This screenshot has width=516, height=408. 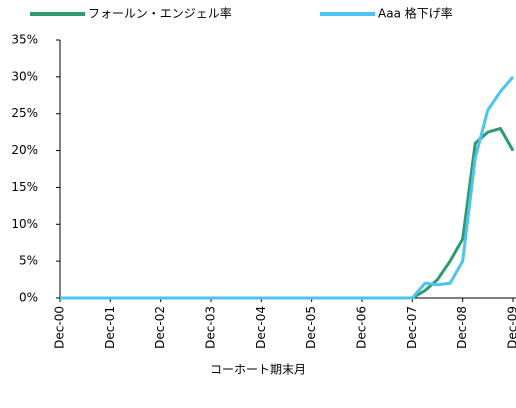 What do you see at coordinates (60, 327) in the screenshot?
I see `x-tick-label: Dec-00` at bounding box center [60, 327].